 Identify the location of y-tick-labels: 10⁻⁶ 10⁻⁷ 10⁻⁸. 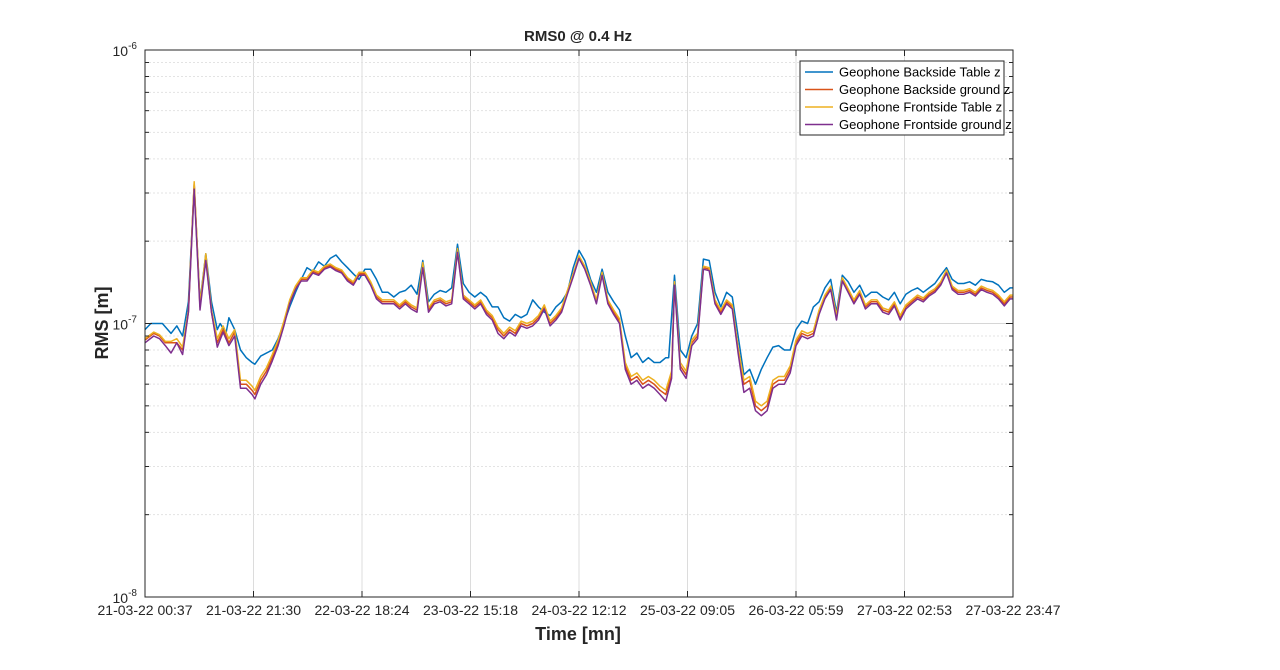
(125, 323).